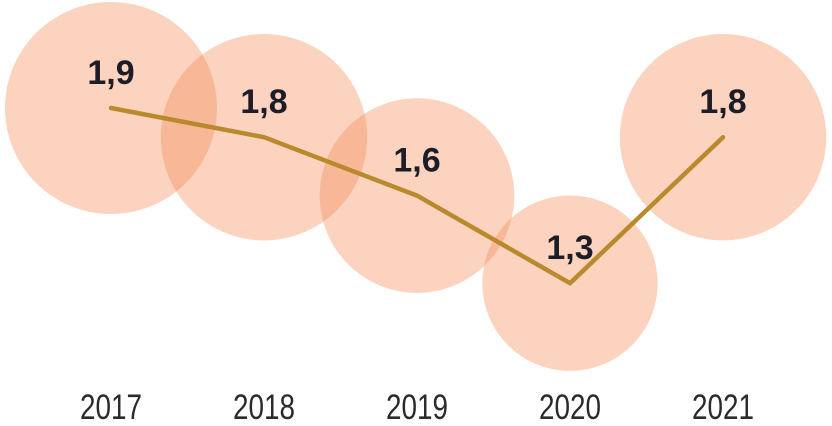  Describe the element at coordinates (569, 248) in the screenshot. I see `value-label-2020: 1,3` at that location.